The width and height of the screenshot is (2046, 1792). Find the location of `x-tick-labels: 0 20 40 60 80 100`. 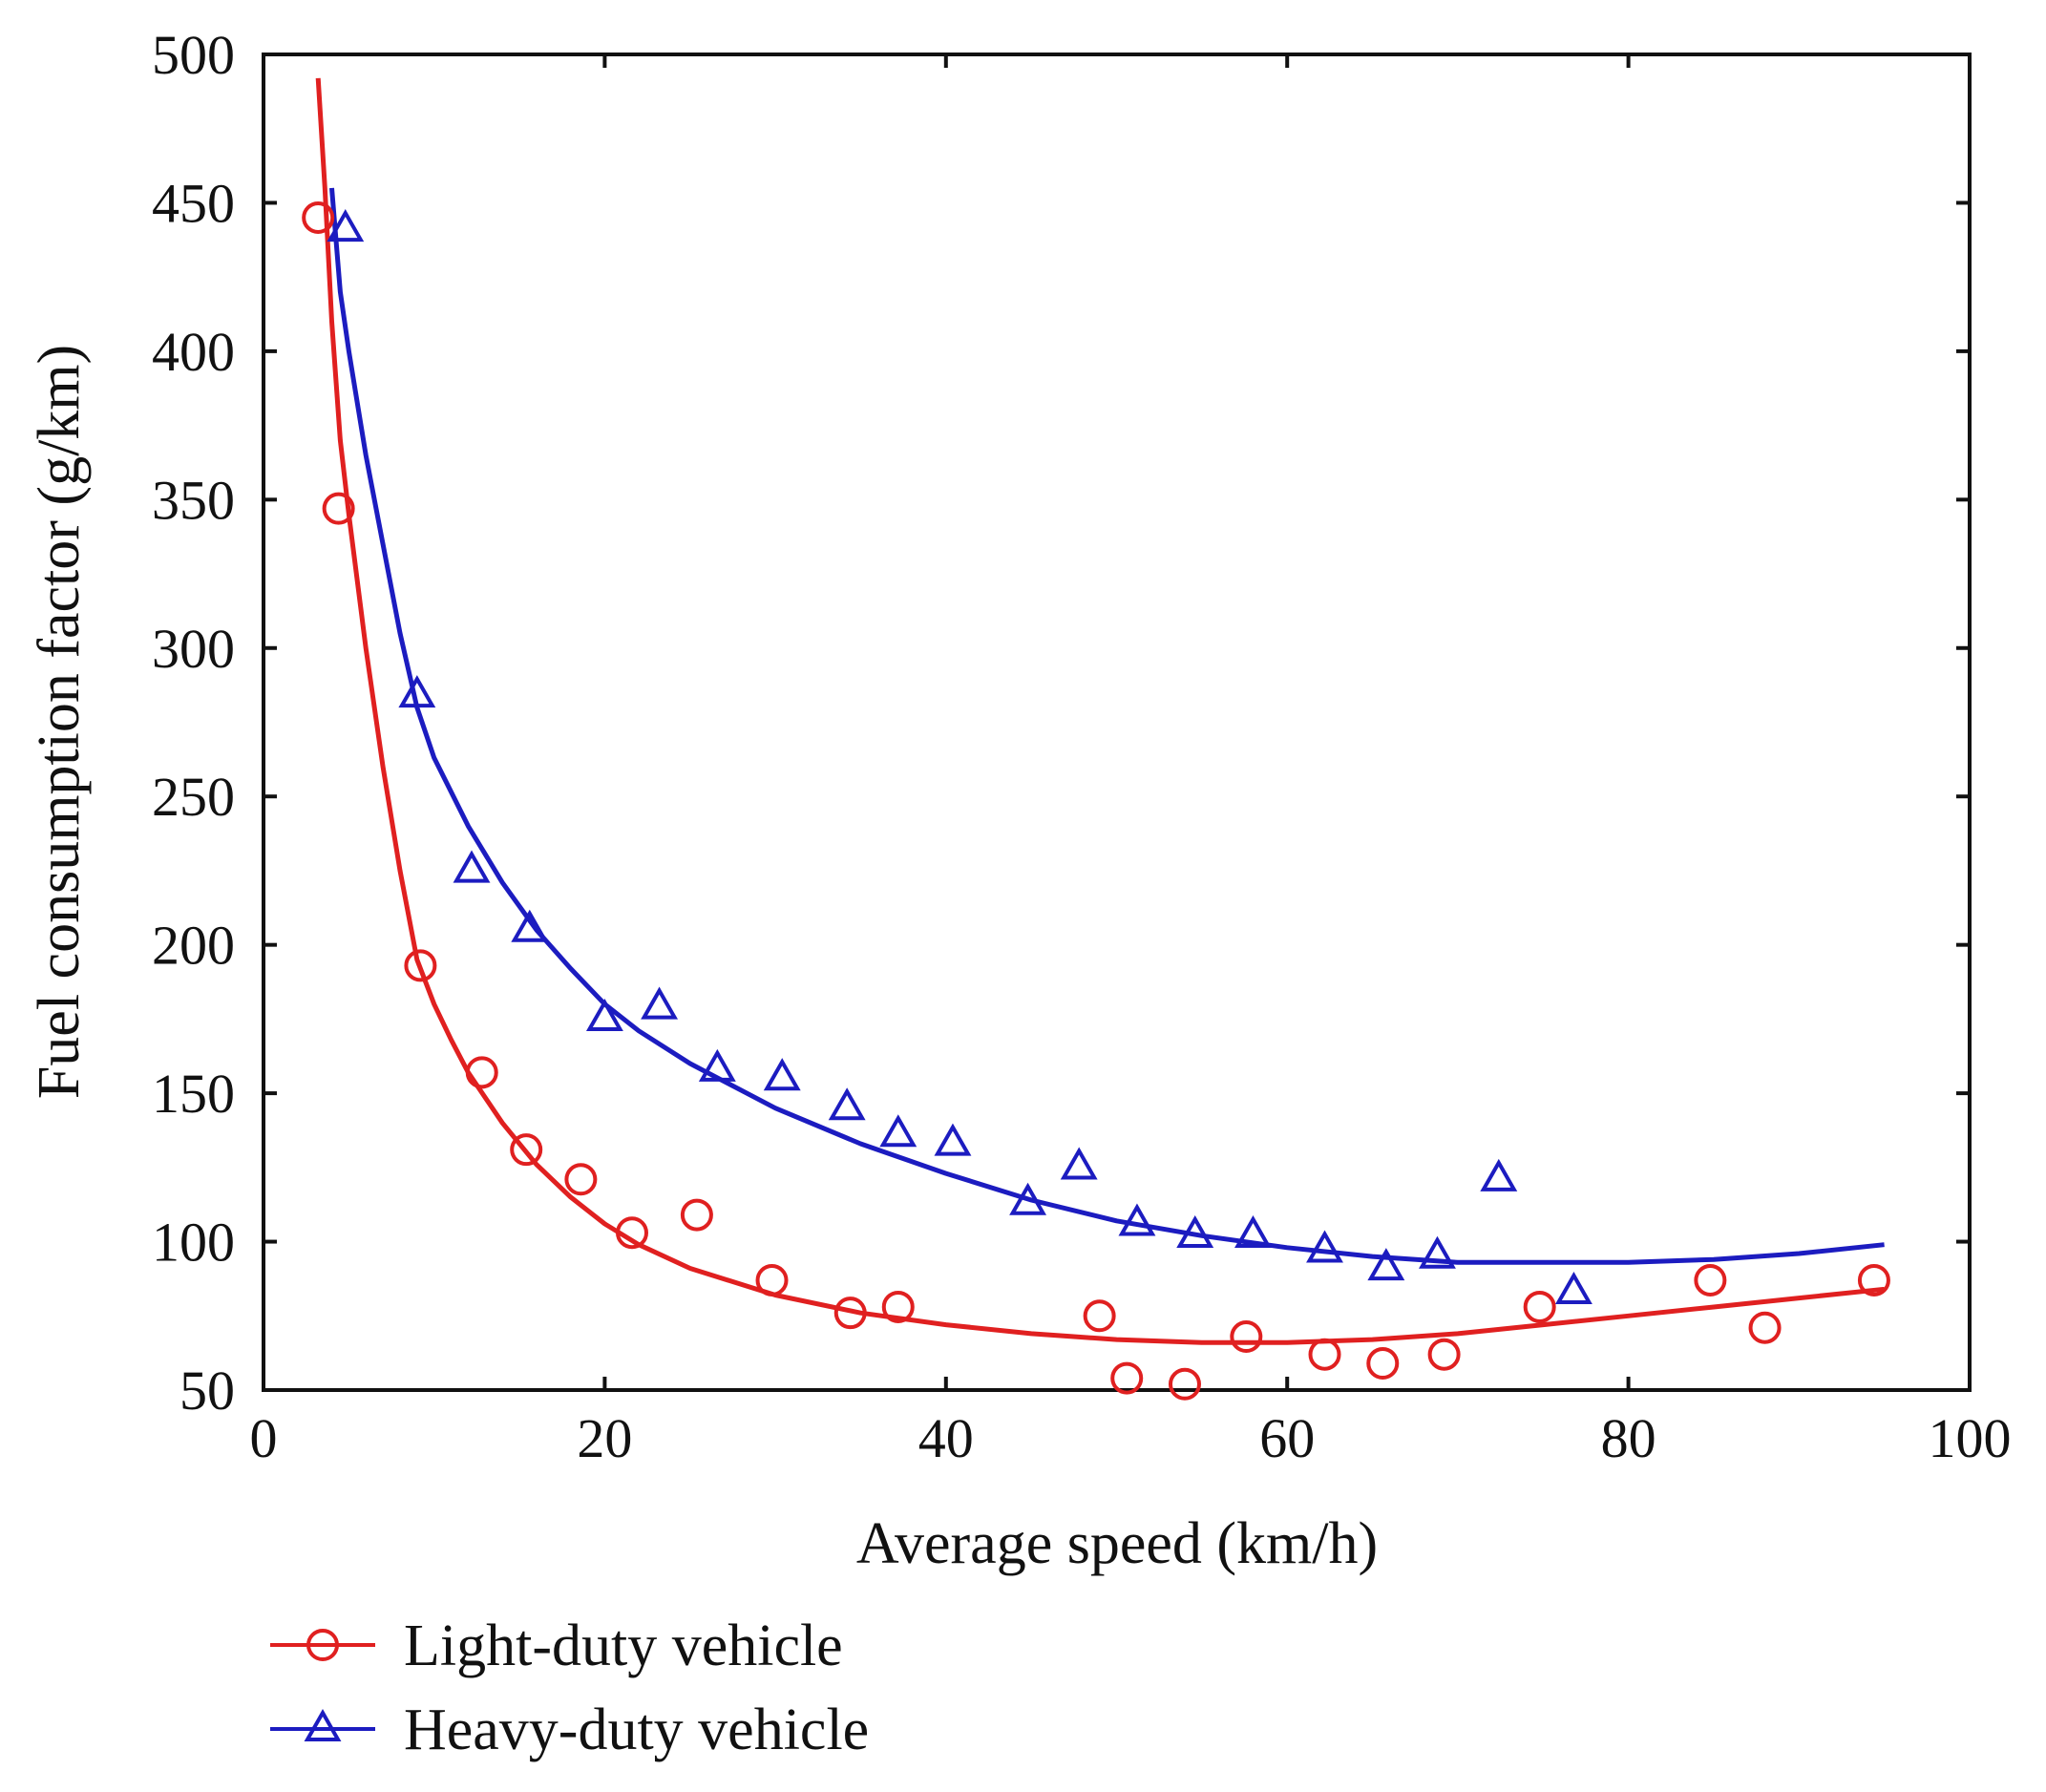

x-tick-labels: 0 20 40 60 80 100 is located at coordinates (1131, 1438).